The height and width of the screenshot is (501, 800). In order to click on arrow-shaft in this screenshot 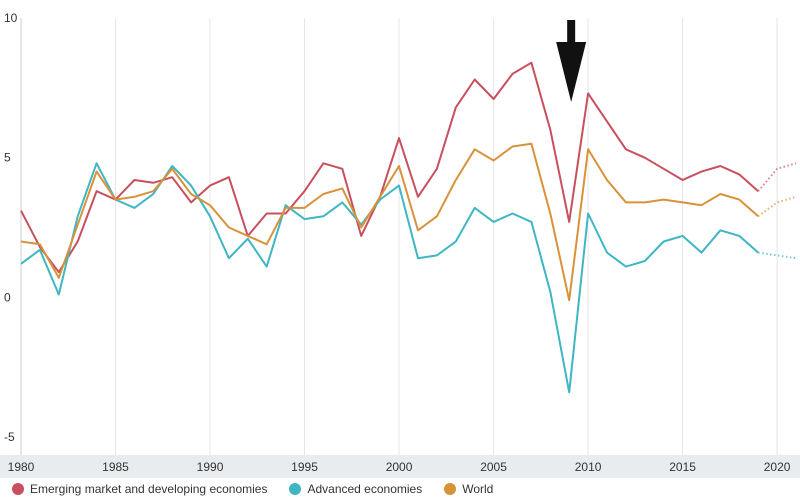, I will do `click(571, 32)`.